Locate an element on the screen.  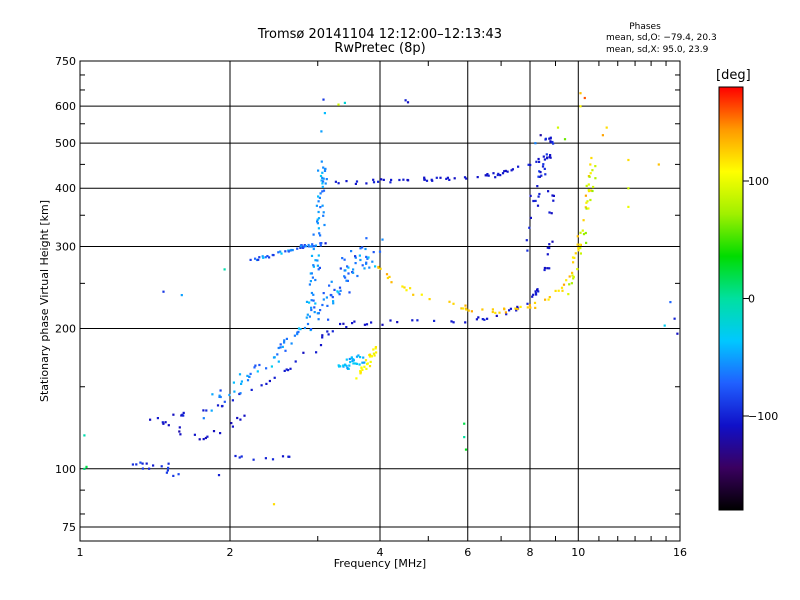
x-tick-label: 4 is located at coordinates (380, 552).